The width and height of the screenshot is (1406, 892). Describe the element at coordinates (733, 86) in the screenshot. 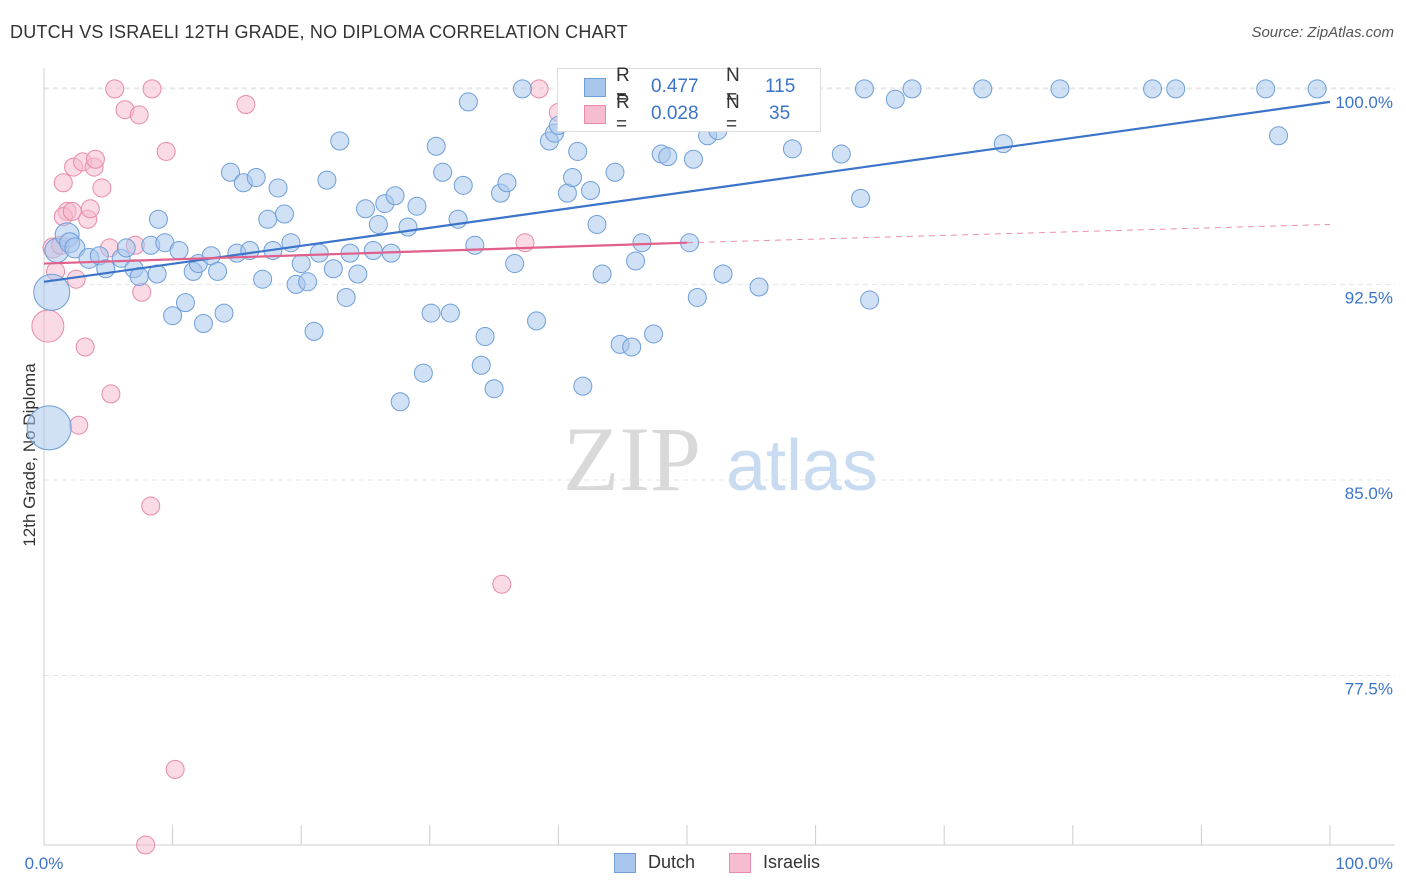

I see `dutch-n-label: N =` at that location.